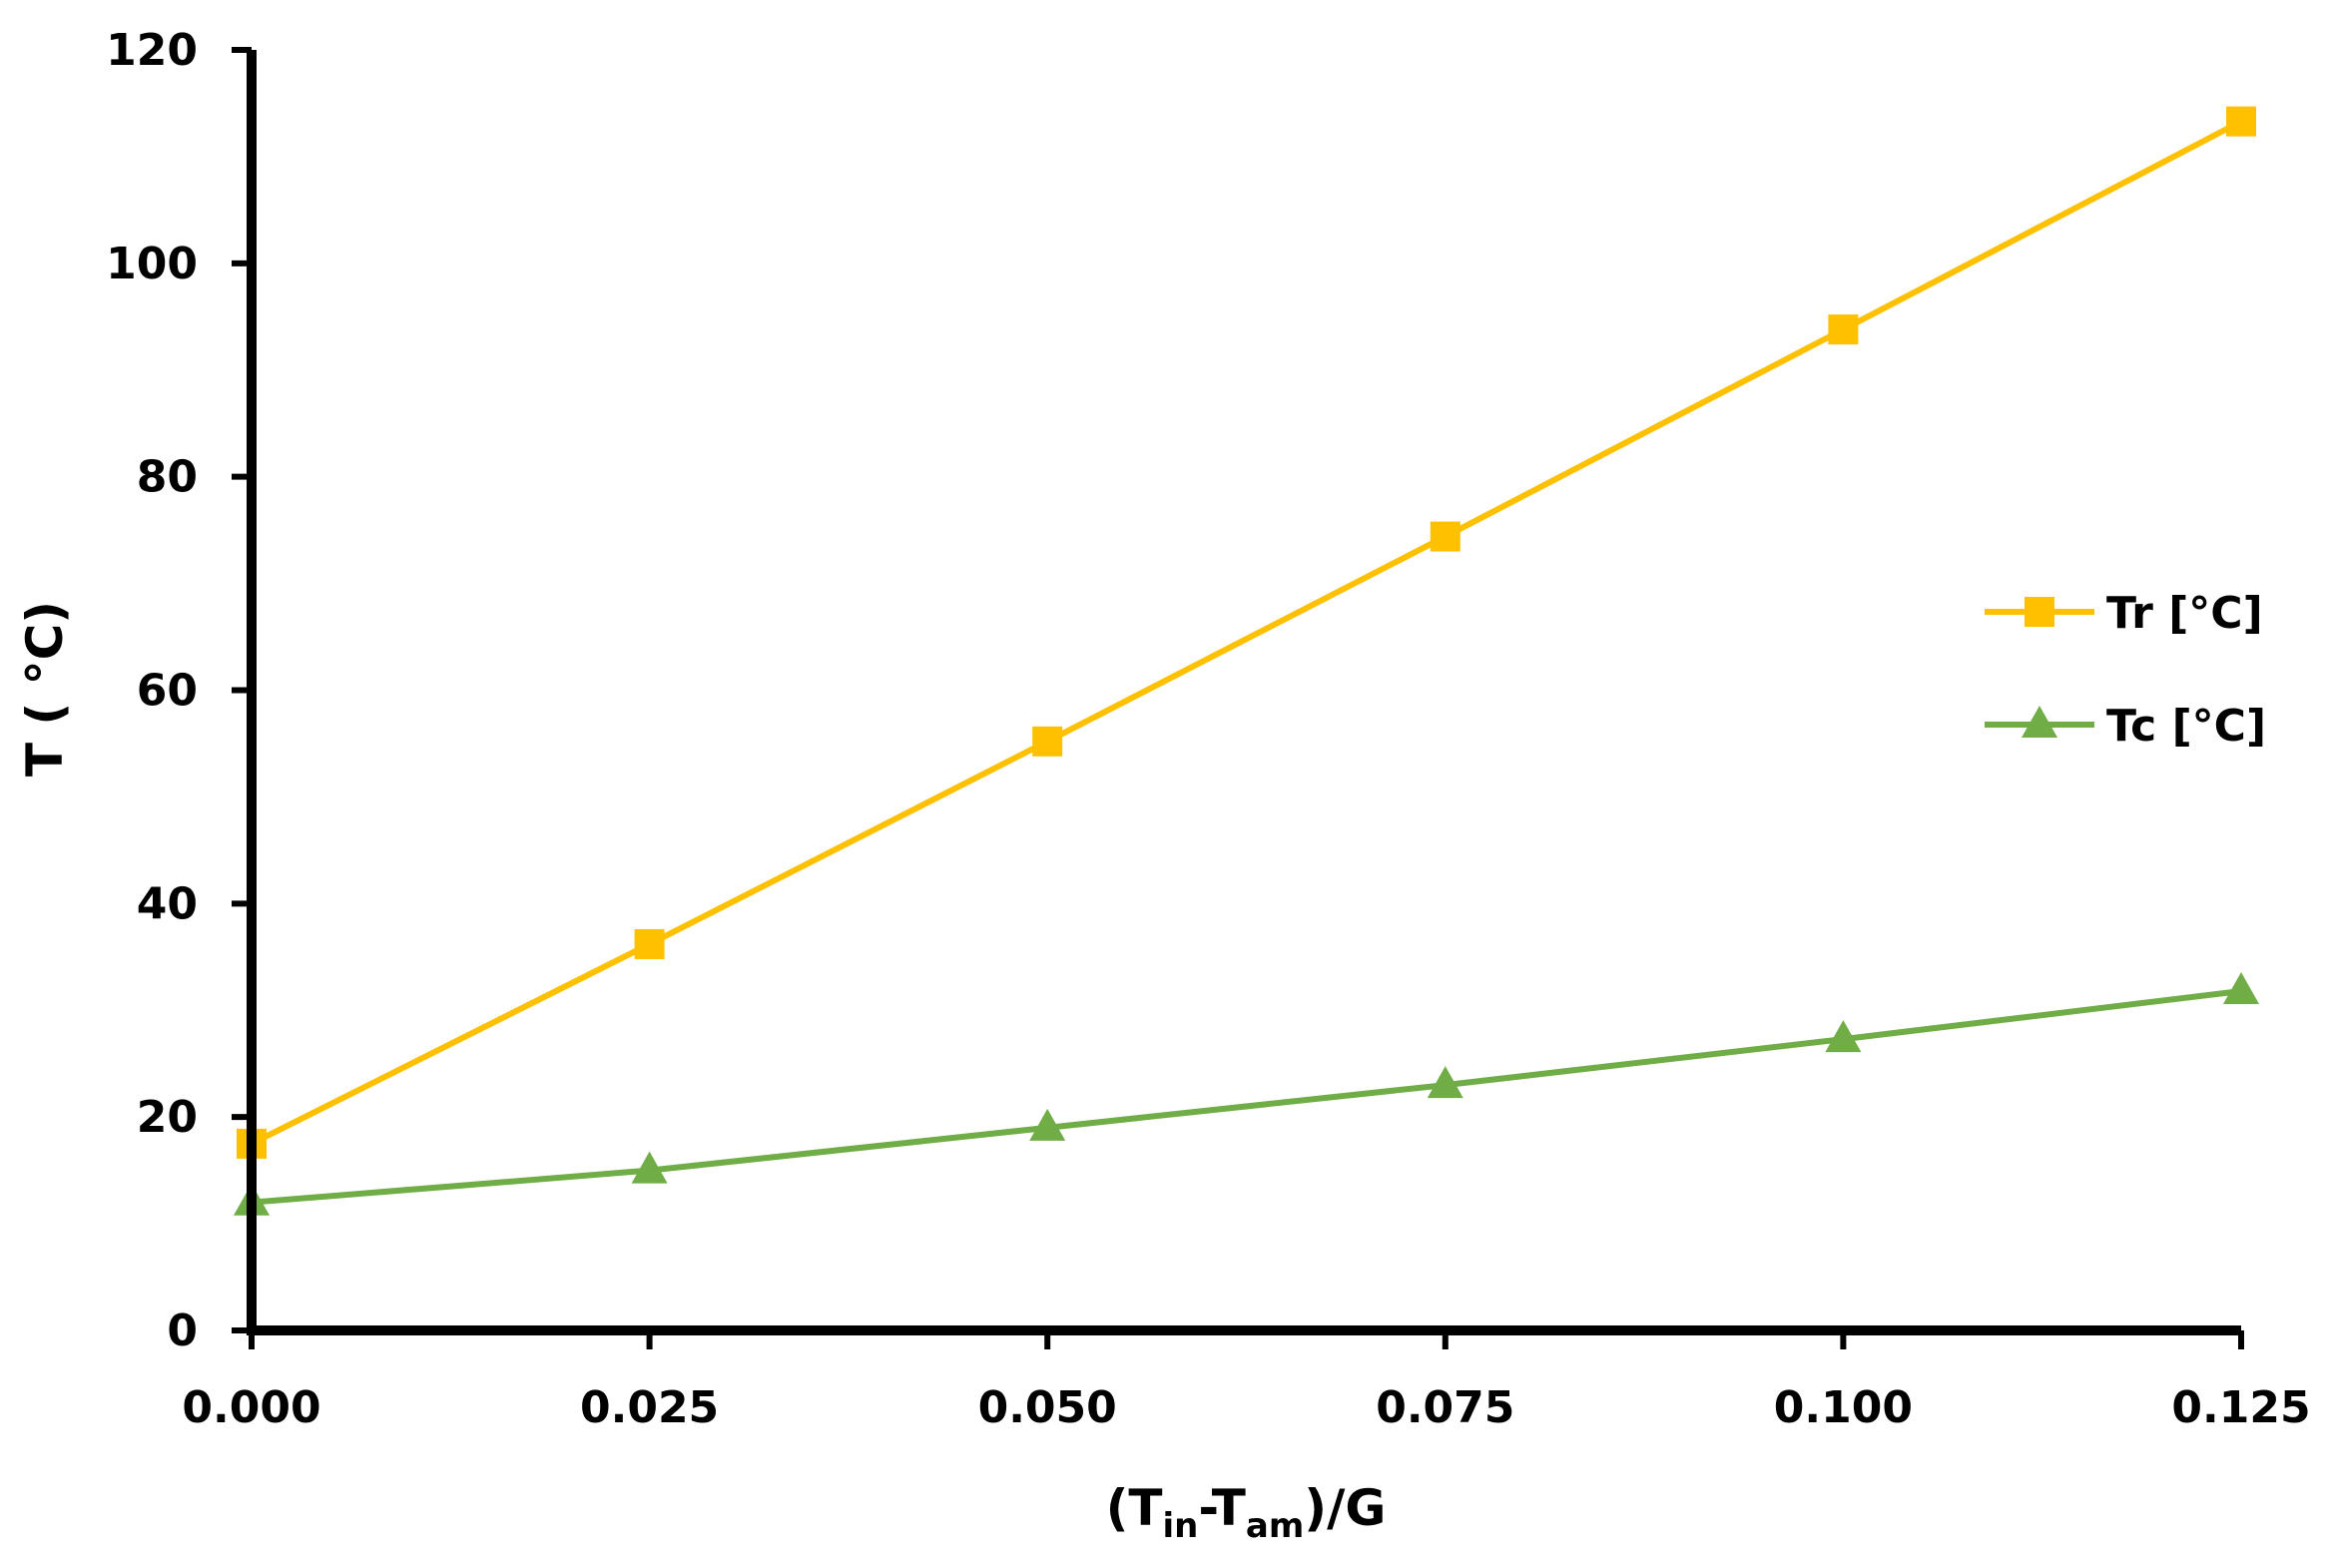 Image resolution: width=2327 pixels, height=1568 pixels. I want to click on x-tick-label: 0.050, so click(1047, 1407).